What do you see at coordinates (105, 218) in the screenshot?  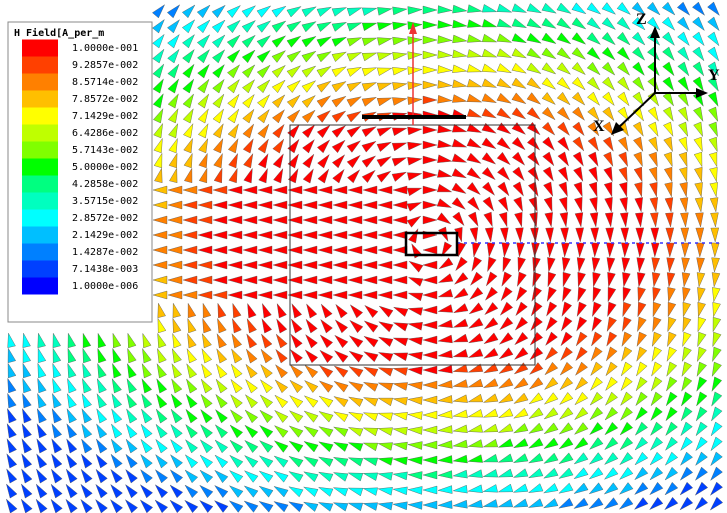 I see `legend-label: 2.8572e-002` at bounding box center [105, 218].